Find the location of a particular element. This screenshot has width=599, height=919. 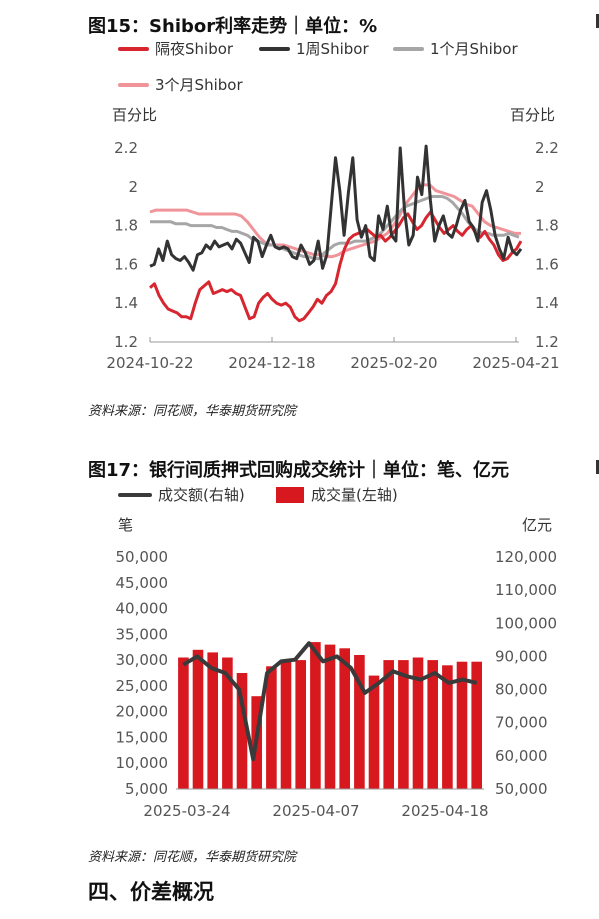

legend-label-bar: 成交量(左轴) is located at coordinates (354, 495).